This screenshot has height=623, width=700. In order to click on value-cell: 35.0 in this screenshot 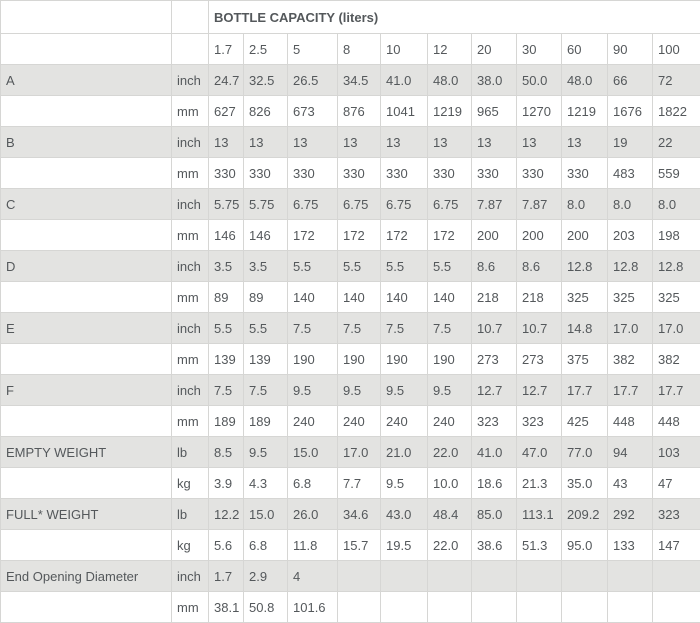, I will do `click(585, 483)`.